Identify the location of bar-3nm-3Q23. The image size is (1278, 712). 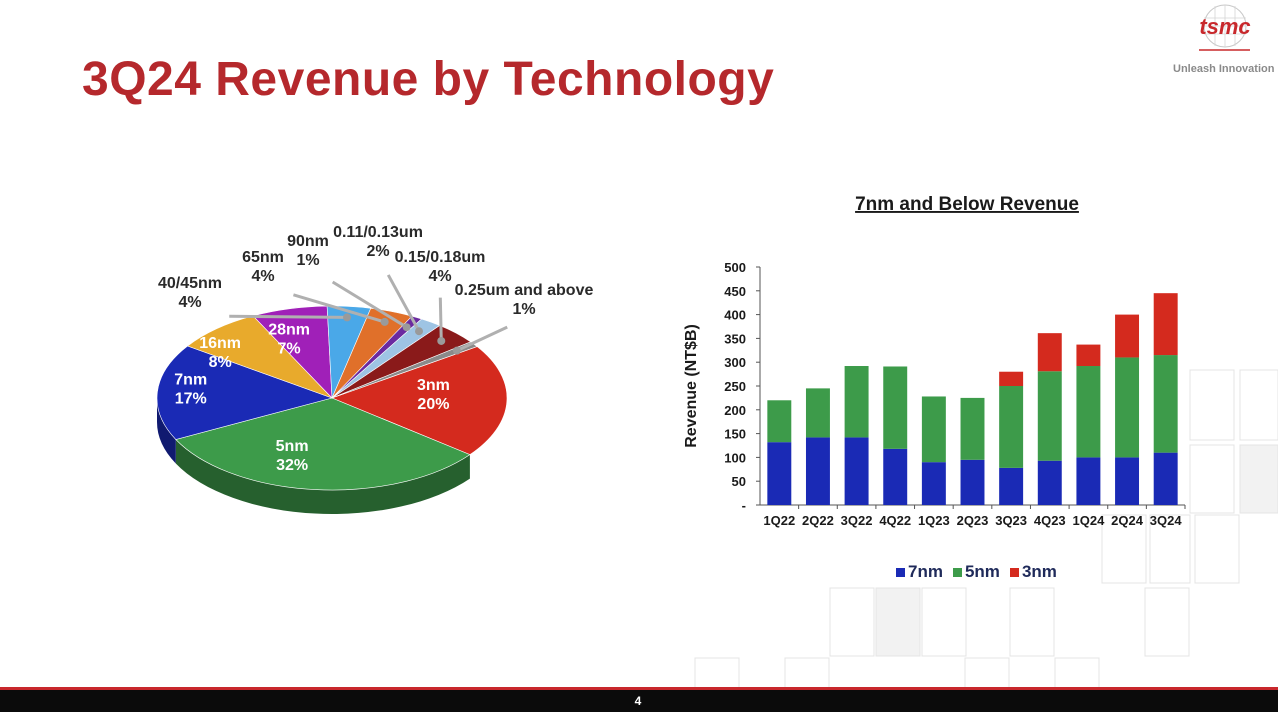
(1011, 378).